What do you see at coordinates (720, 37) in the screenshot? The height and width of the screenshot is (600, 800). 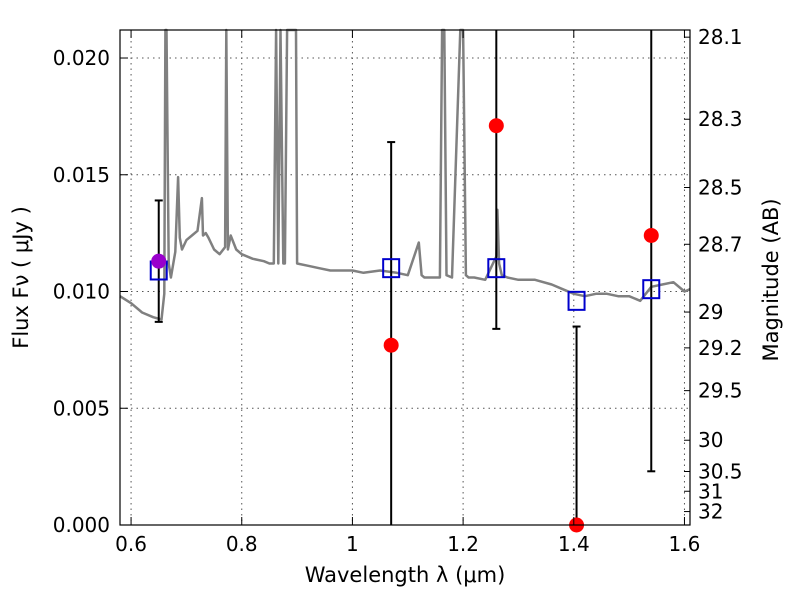 I see `y2-tick-label: 28.1` at bounding box center [720, 37].